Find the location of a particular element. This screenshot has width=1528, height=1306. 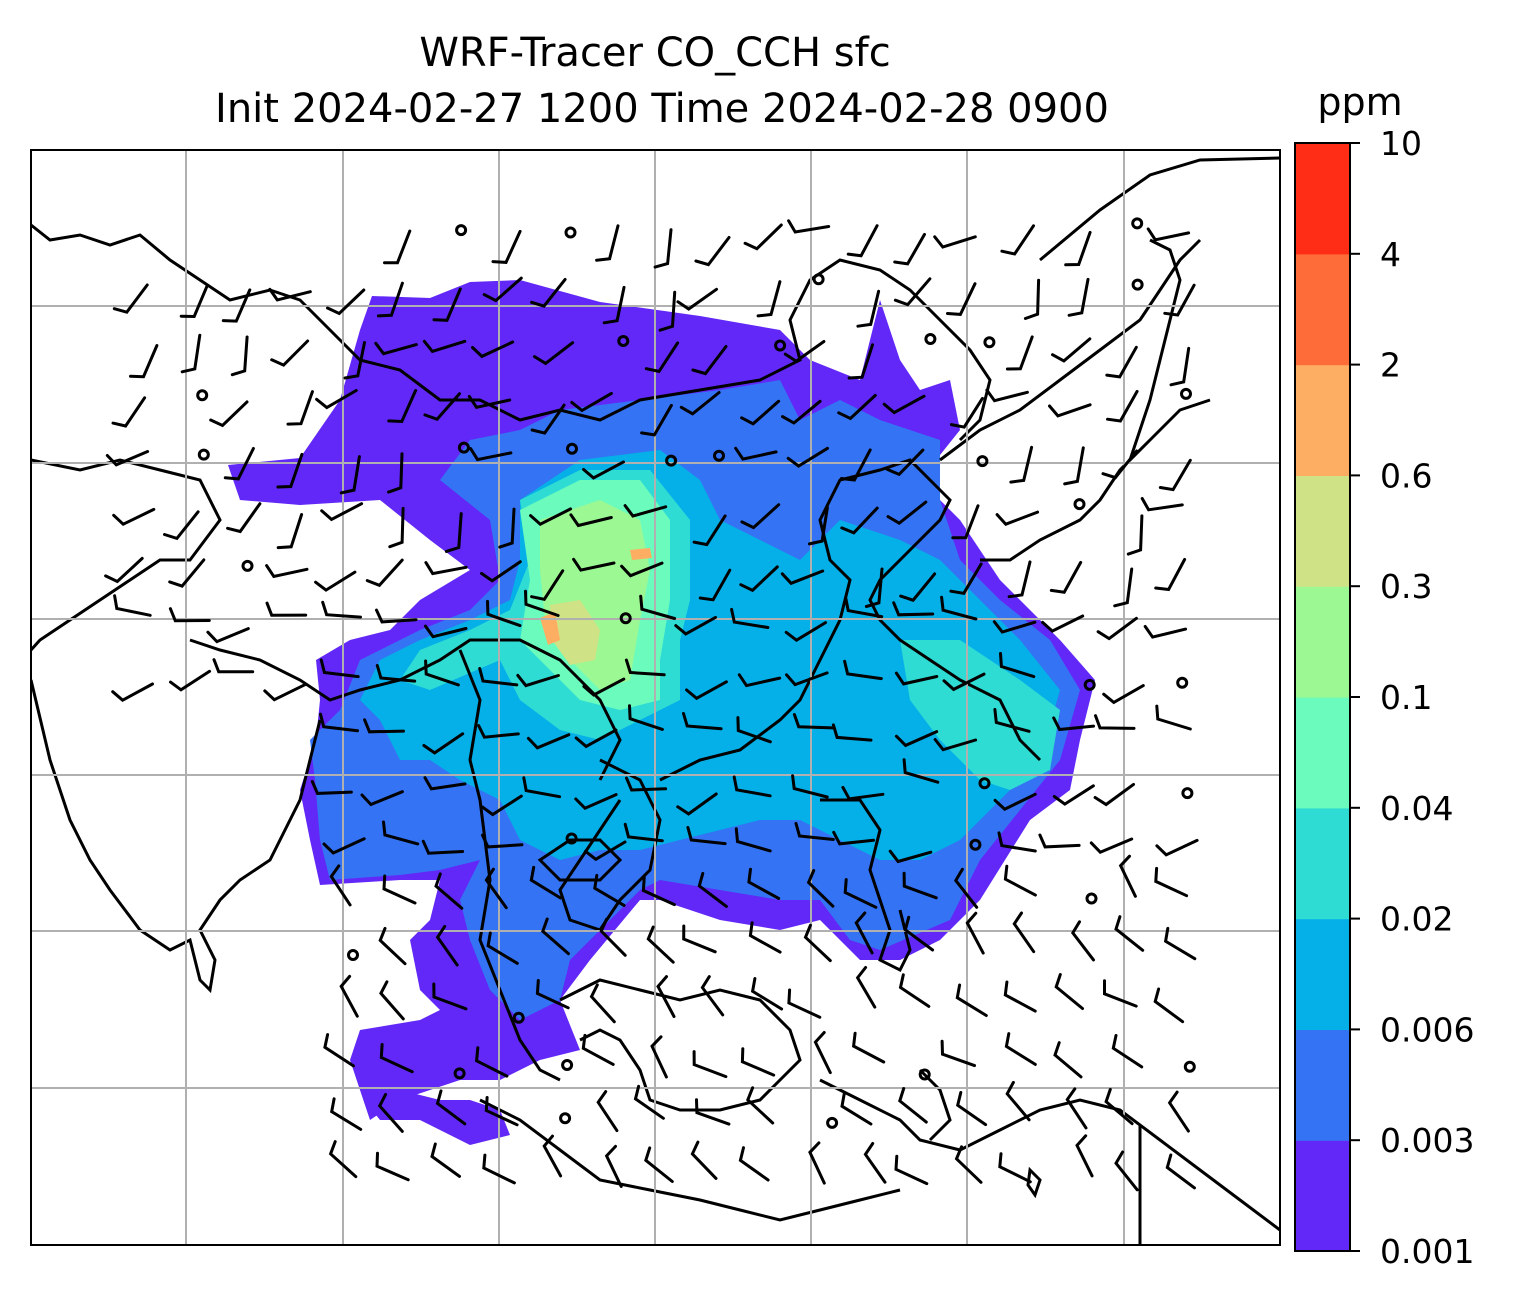

colorbar-tick-label: 0.003 is located at coordinates (1427, 1140).